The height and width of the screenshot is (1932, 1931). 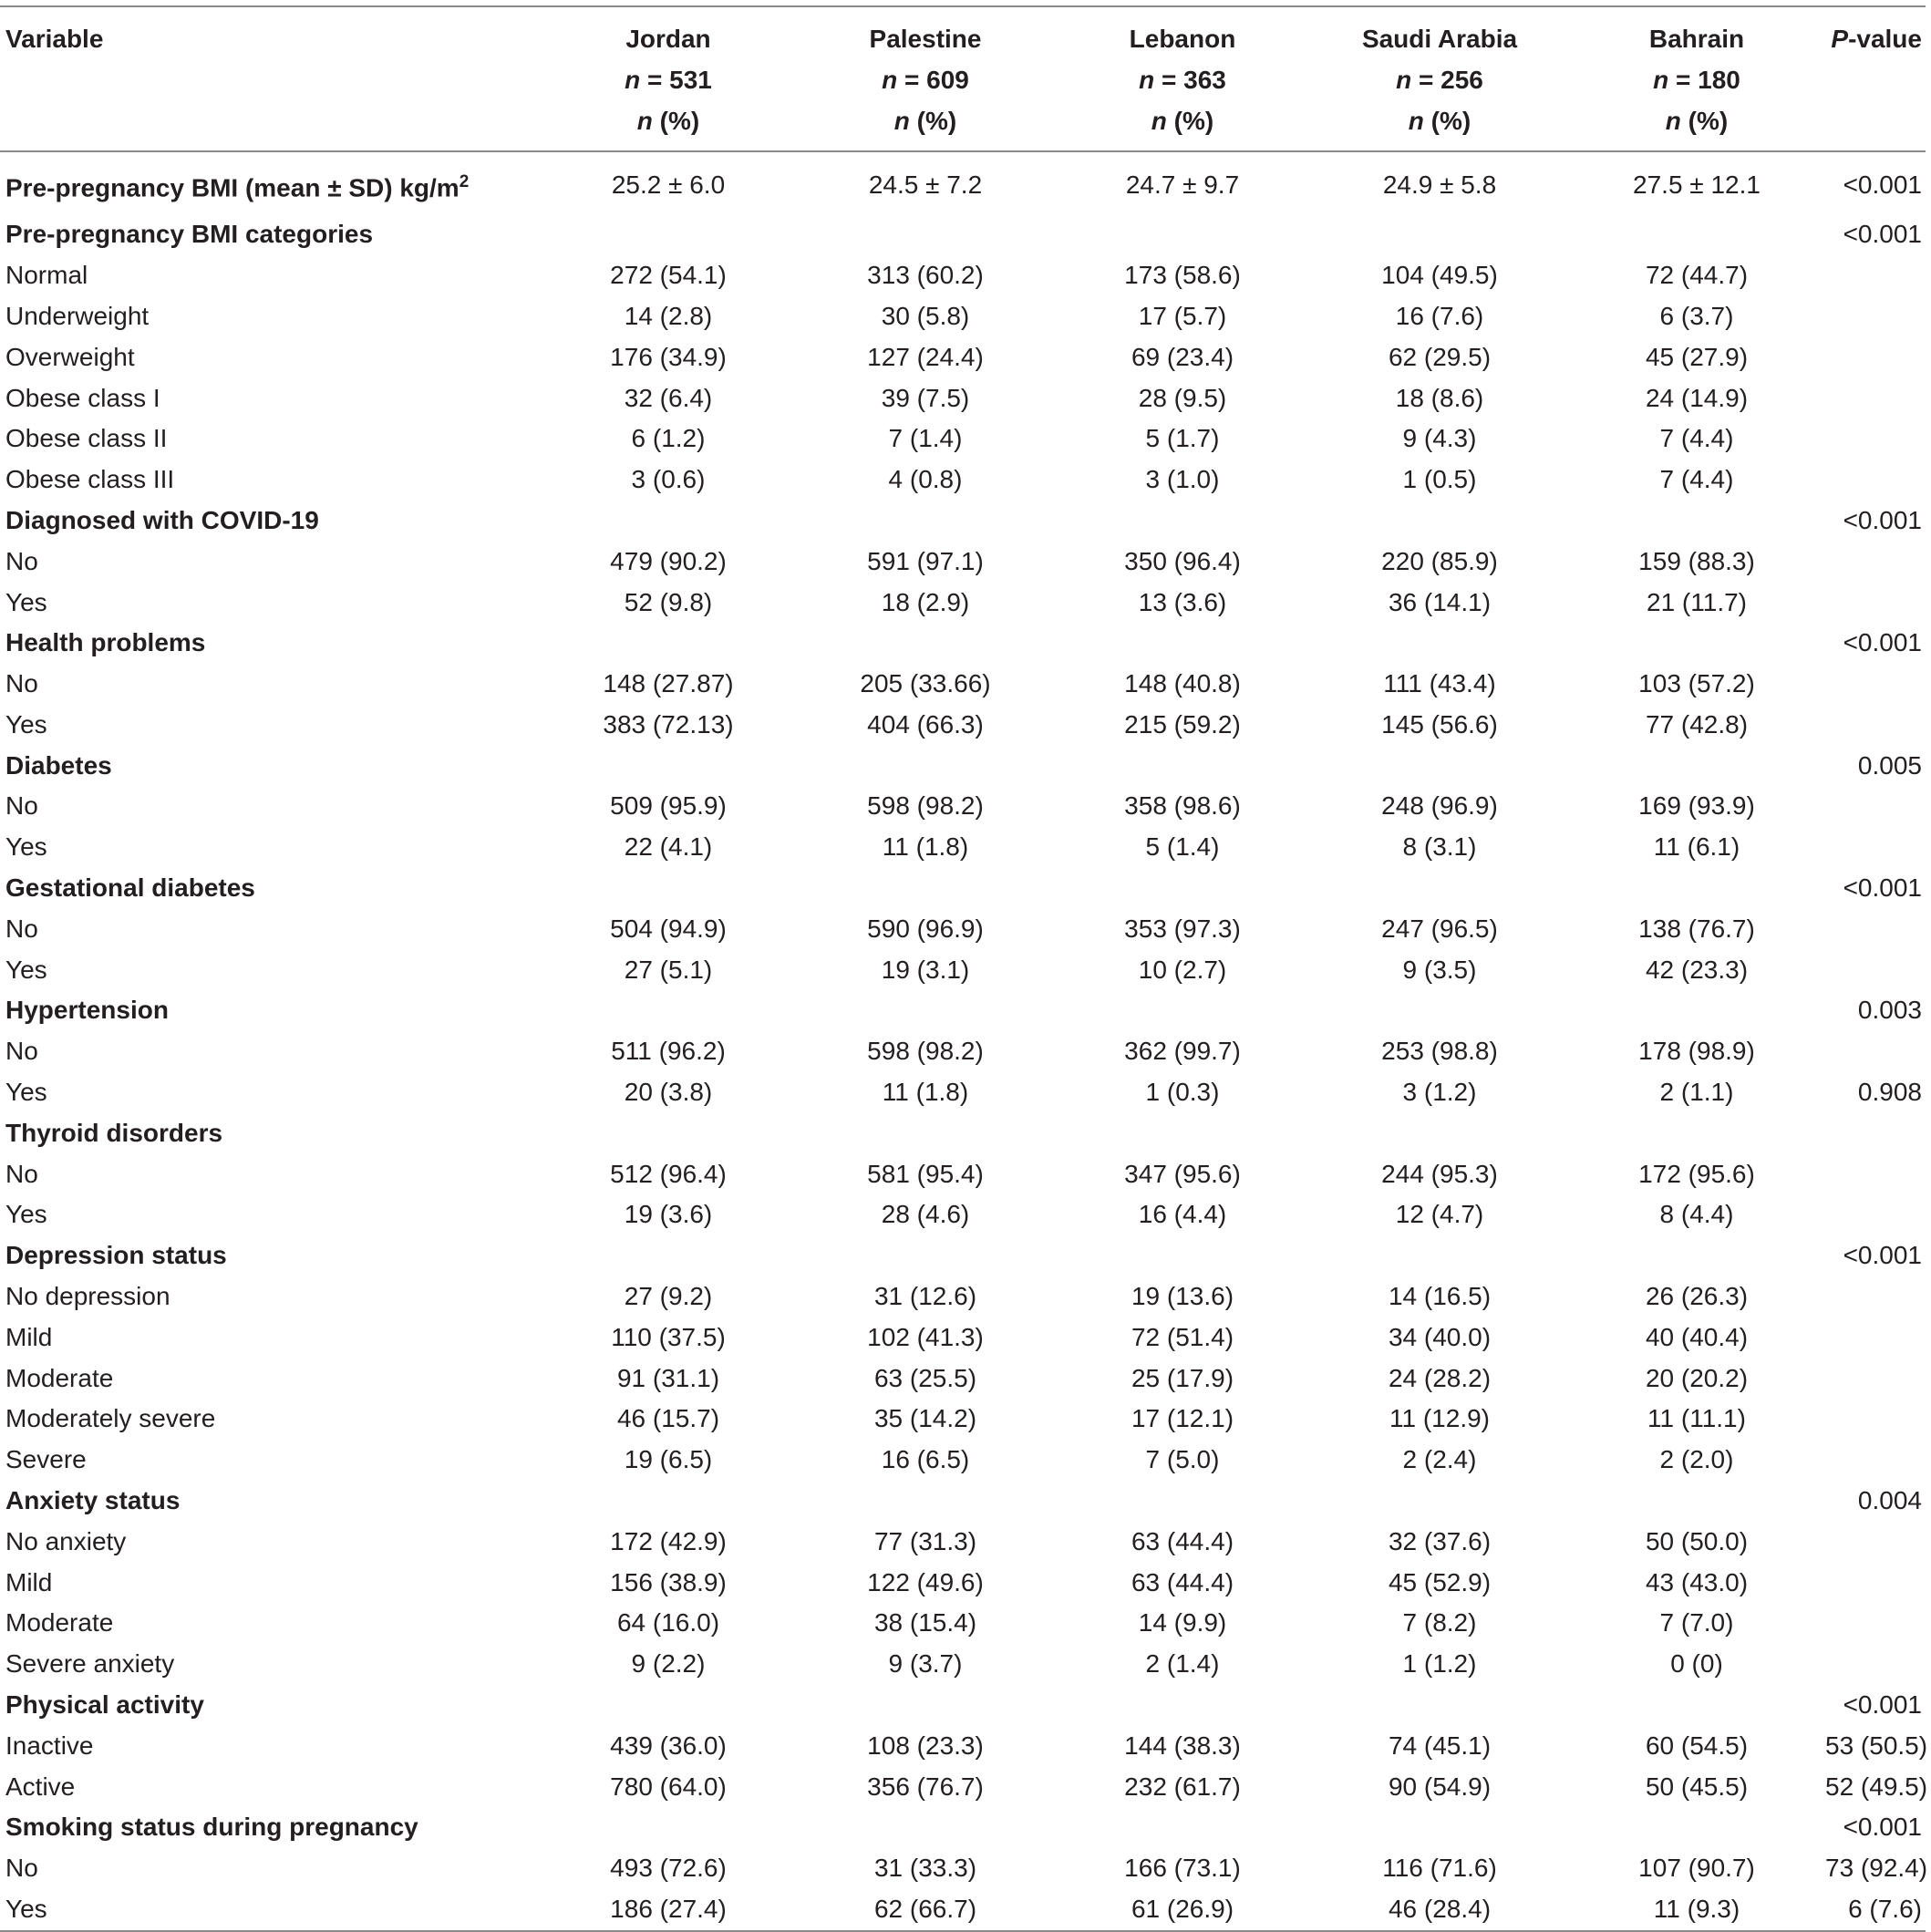 I want to click on cell-jordan: 14 (2.8), so click(x=668, y=316).